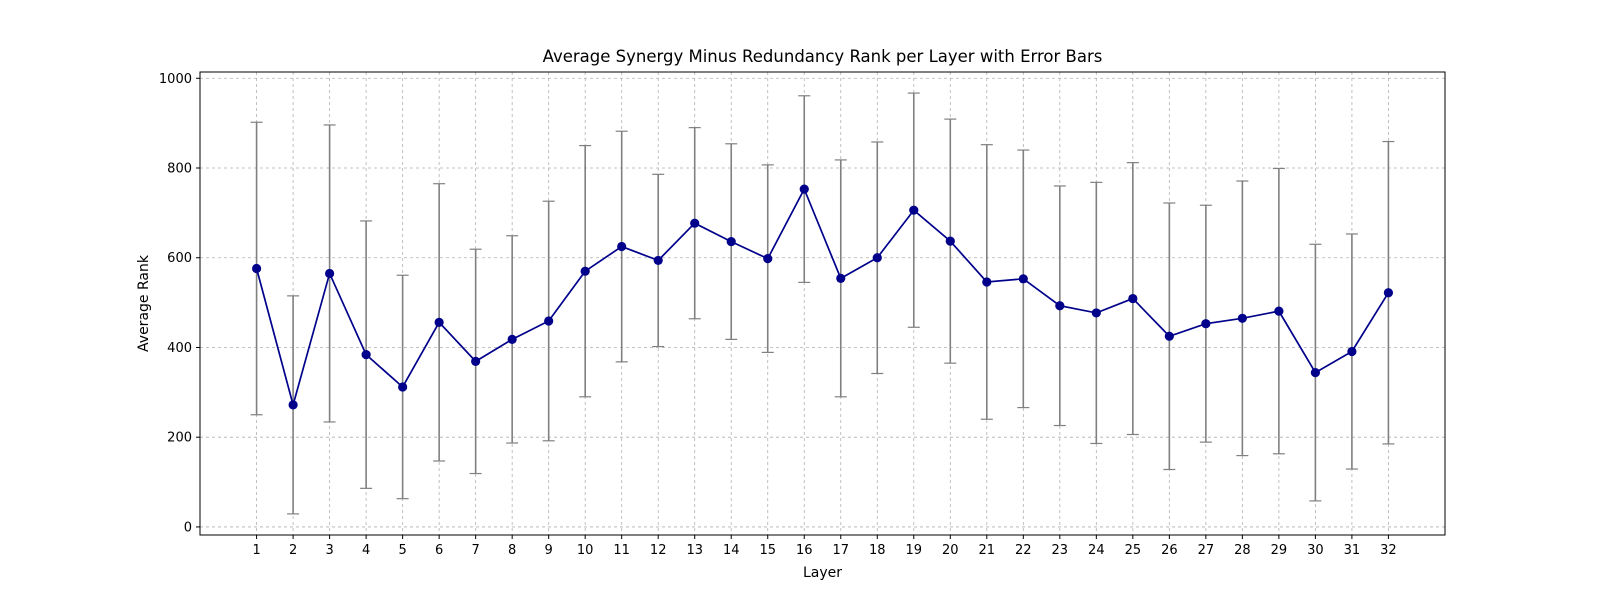  Describe the element at coordinates (1206, 550) in the screenshot. I see `x-tick-label: 27` at that location.